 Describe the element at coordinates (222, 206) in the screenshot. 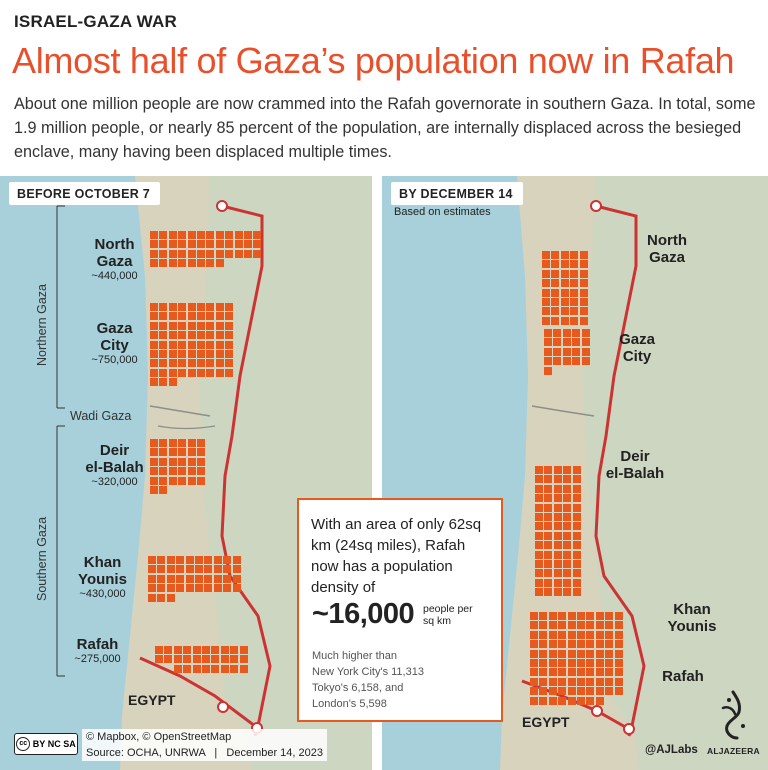

I see `crossing-marker-north` at that location.